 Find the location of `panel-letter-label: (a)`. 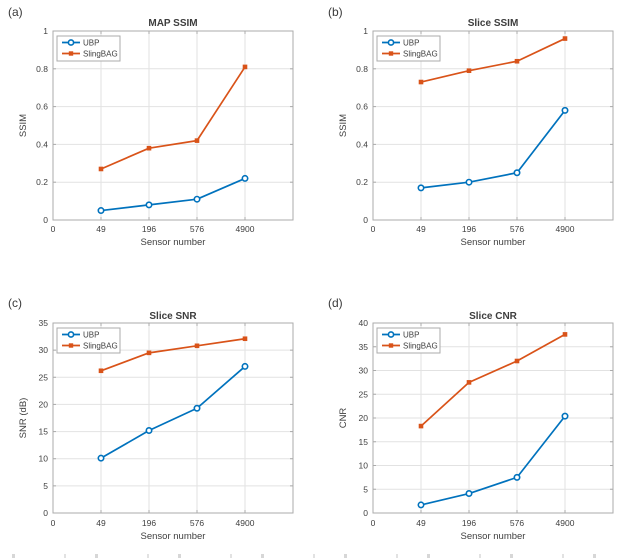

panel-letter-label: (a) is located at coordinates (15, 12).